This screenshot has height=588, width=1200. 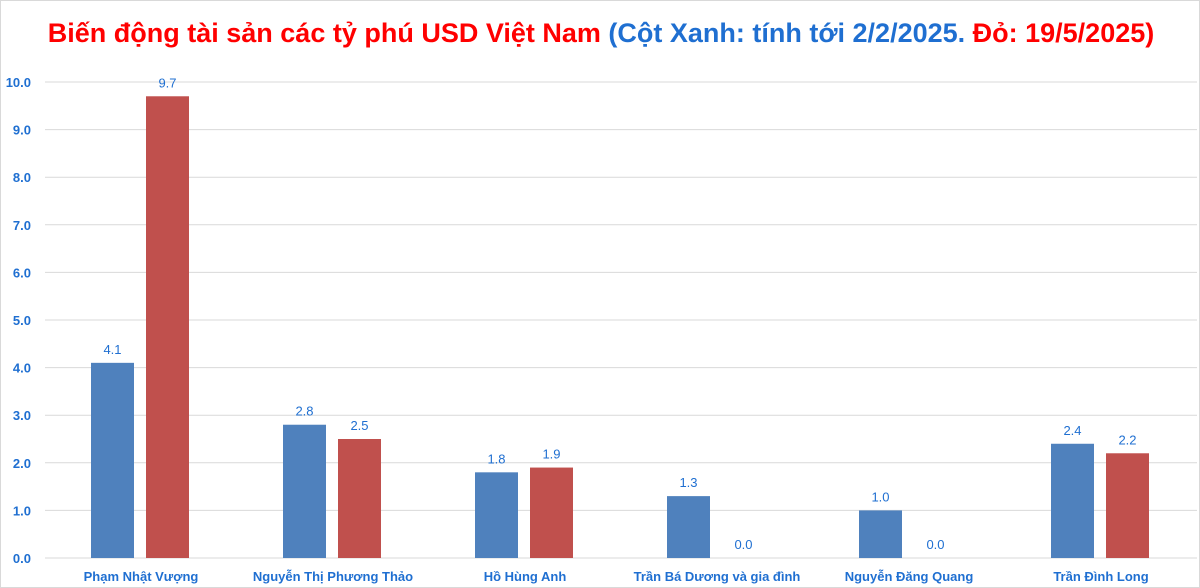 What do you see at coordinates (22, 225) in the screenshot?
I see `y-tick-label: 7.0` at bounding box center [22, 225].